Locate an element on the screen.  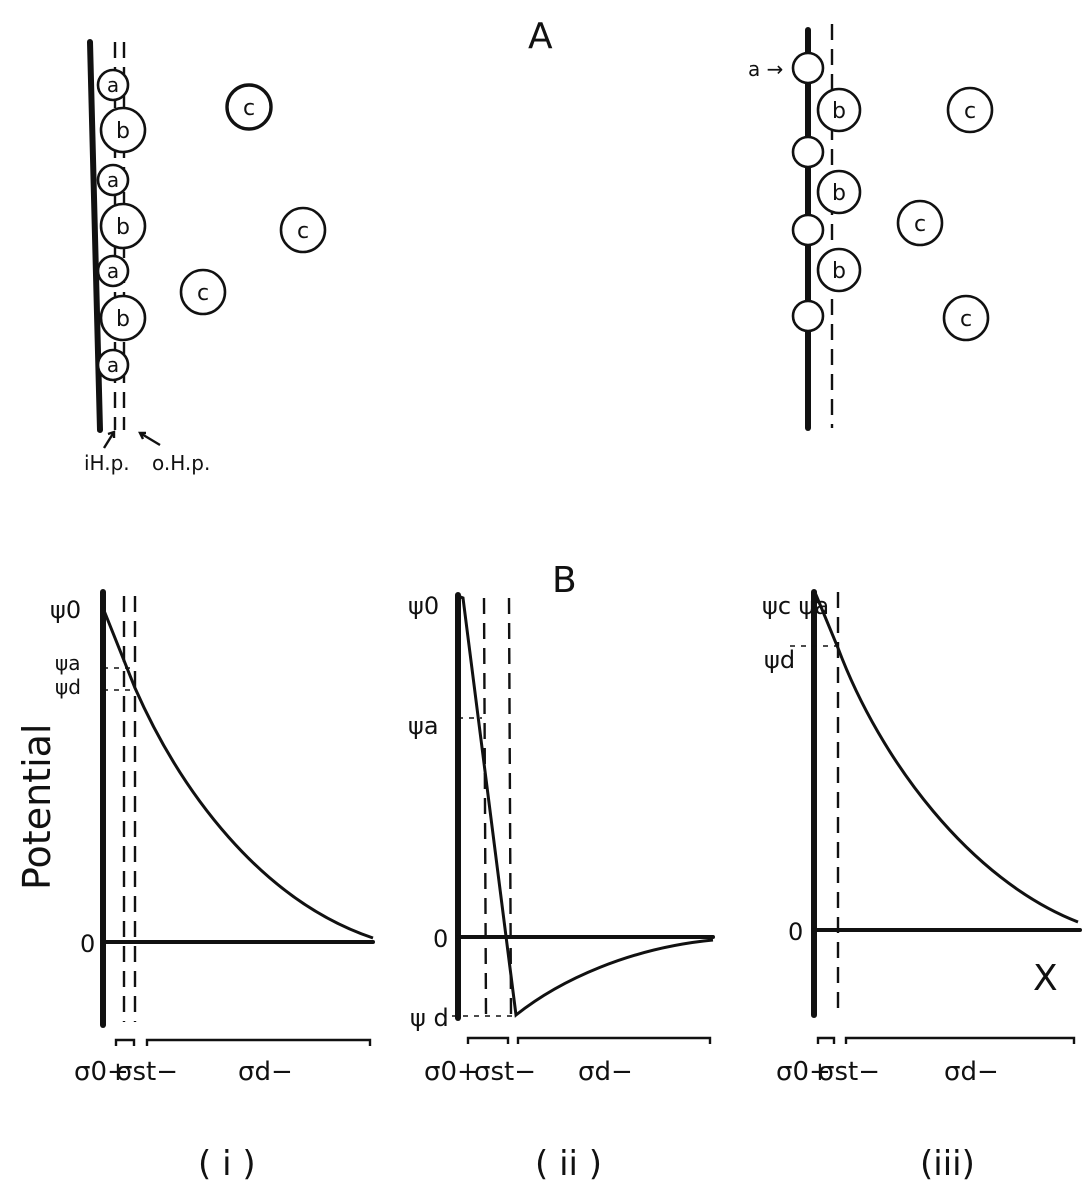
panel-a-label: A is located at coordinates (540, 36).